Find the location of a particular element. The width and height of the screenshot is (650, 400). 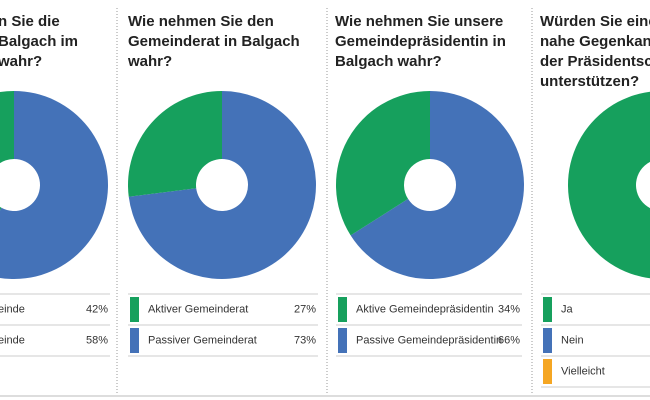

legend-label: Aktiver Gemeinderat is located at coordinates (198, 309).